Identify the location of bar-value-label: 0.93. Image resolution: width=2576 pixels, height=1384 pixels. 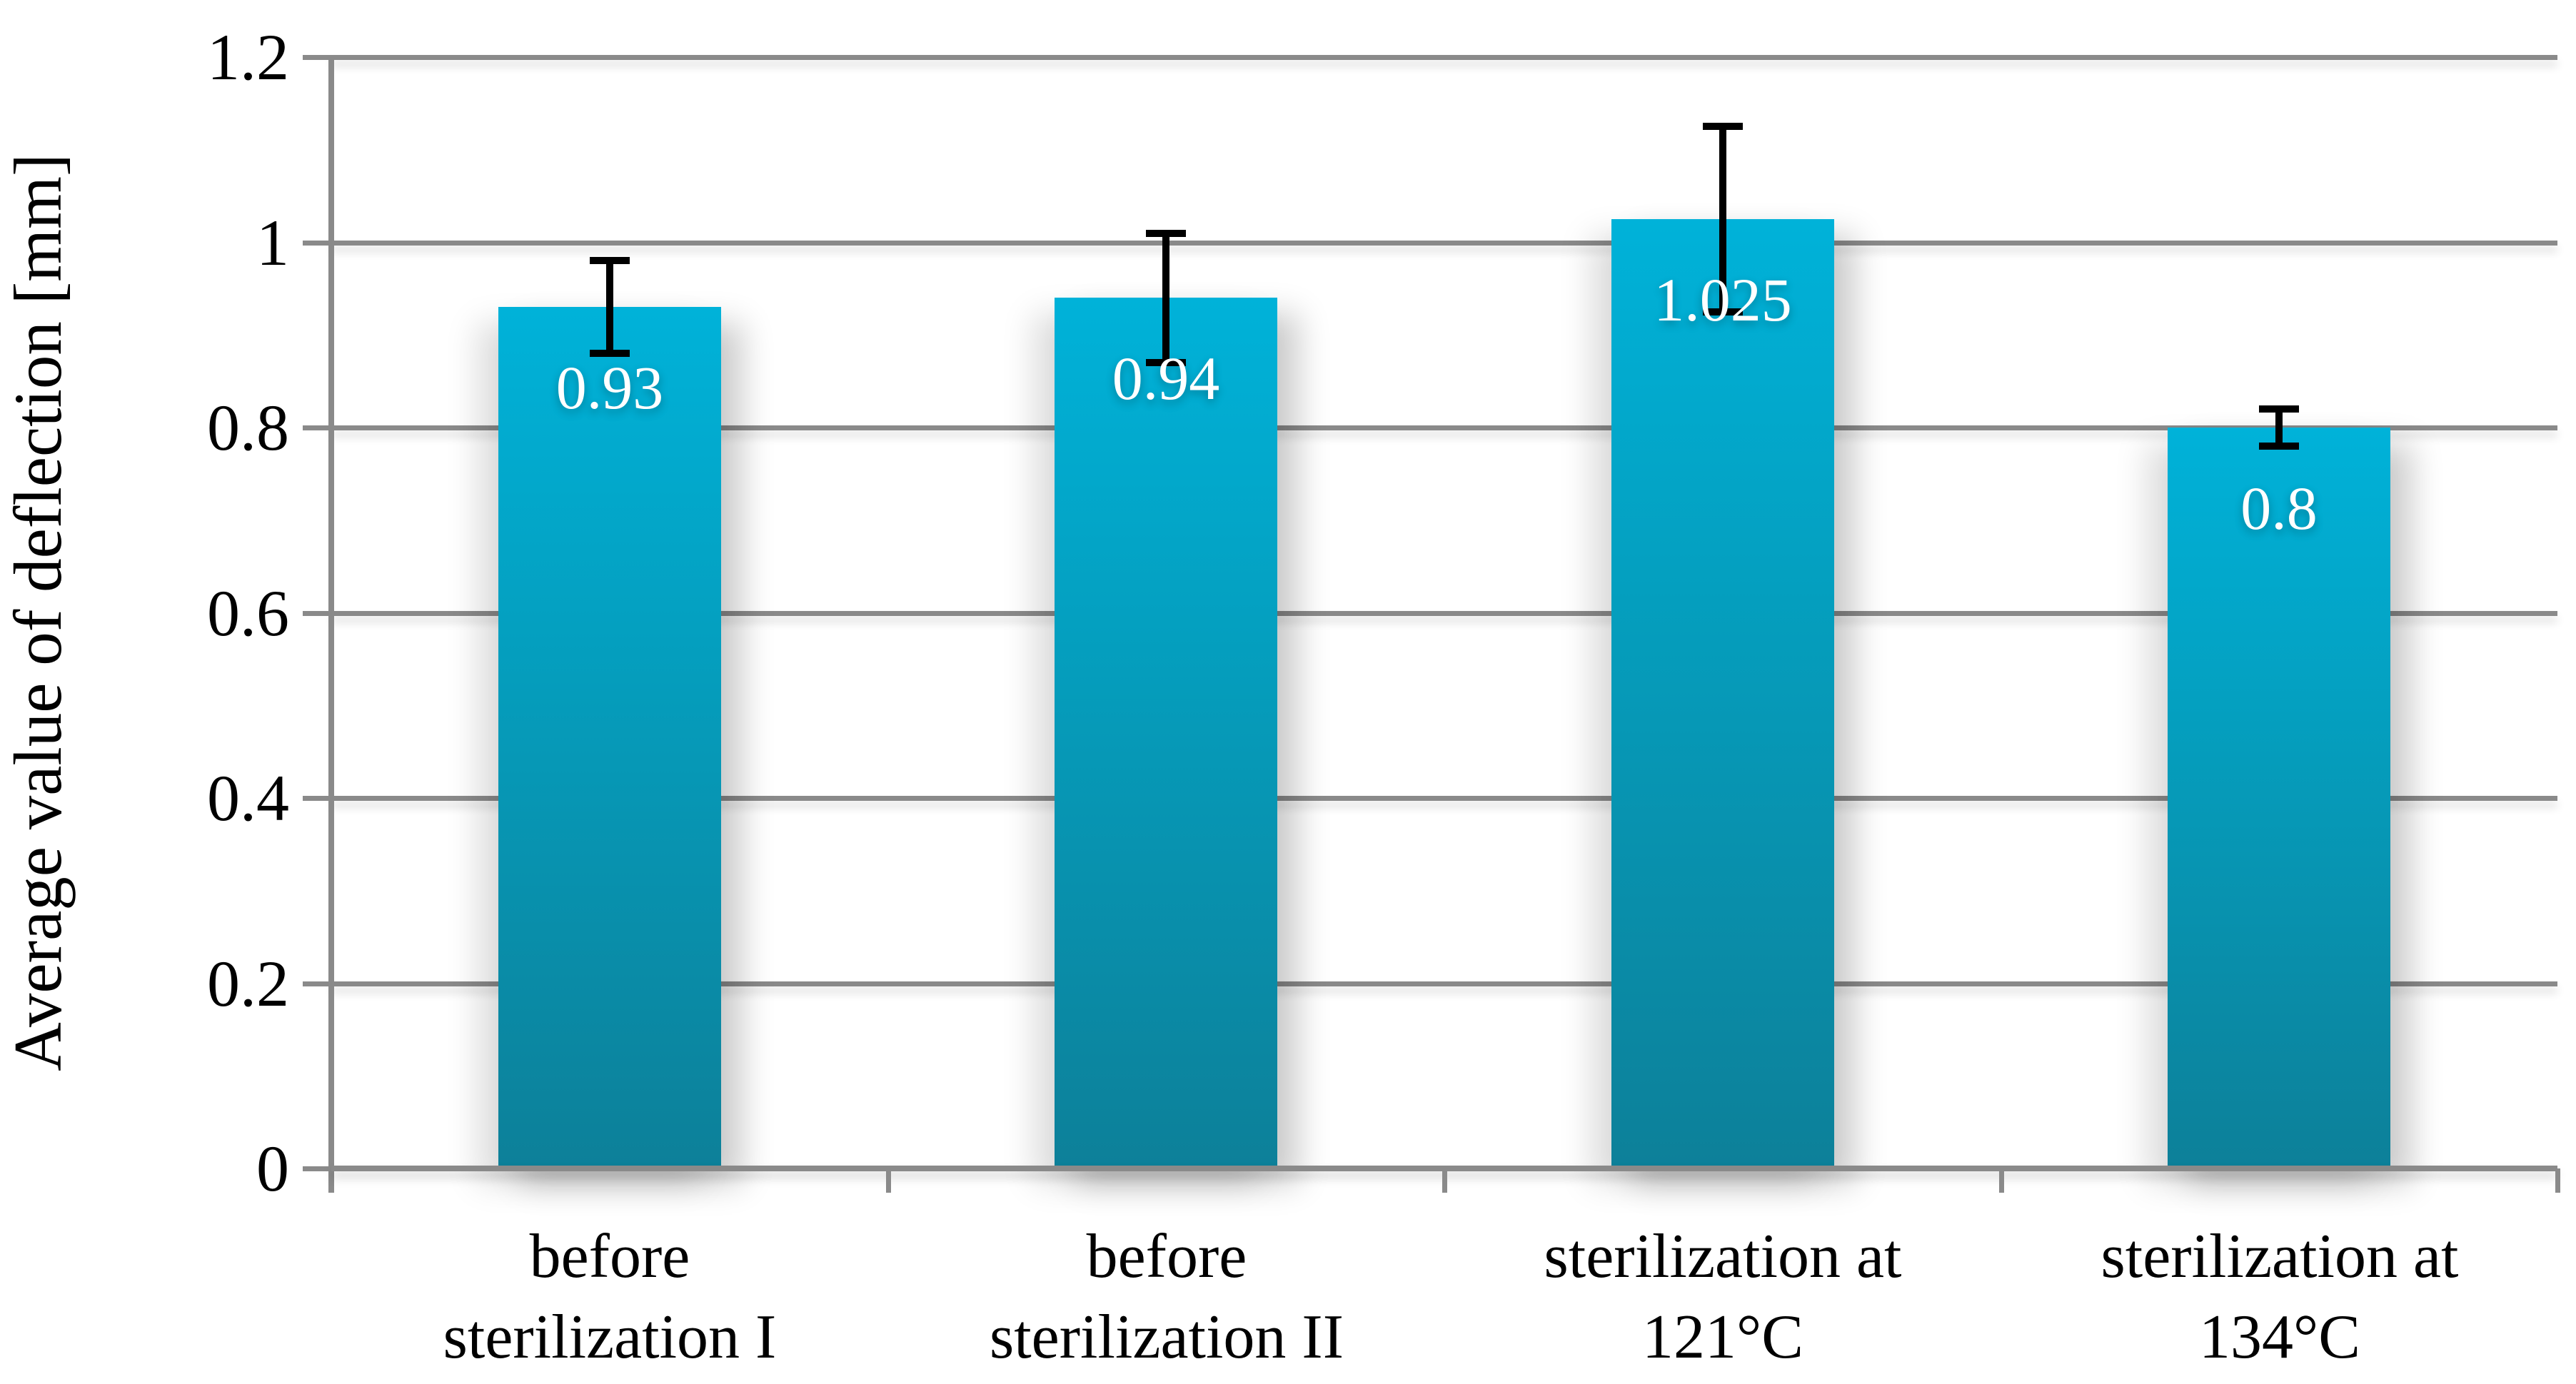
(609, 387).